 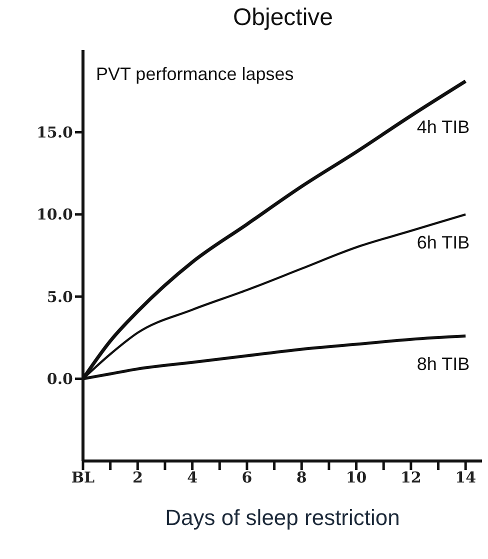 What do you see at coordinates (443, 364) in the screenshot?
I see `series-label: 8h TIB` at bounding box center [443, 364].